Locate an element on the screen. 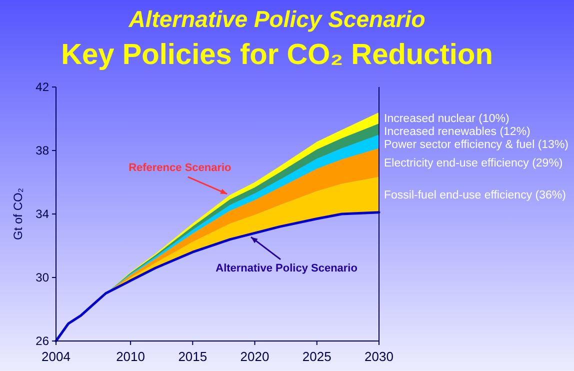  x-tick-label: 2030 is located at coordinates (379, 356).